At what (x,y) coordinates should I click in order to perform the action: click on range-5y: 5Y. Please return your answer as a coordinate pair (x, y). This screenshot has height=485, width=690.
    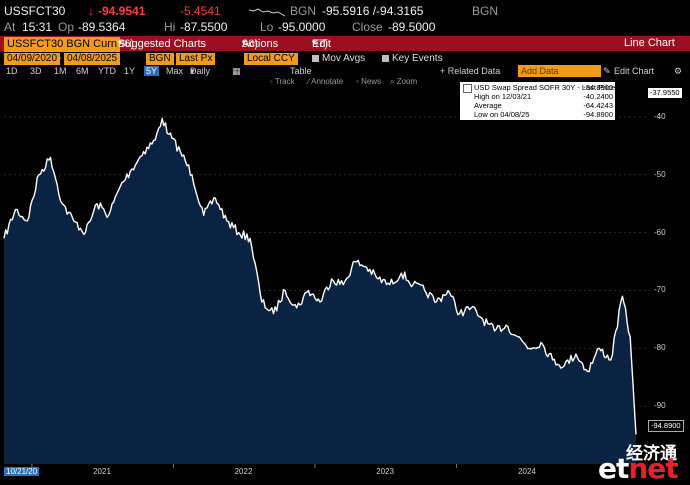
    Looking at the image, I should click on (152, 71).